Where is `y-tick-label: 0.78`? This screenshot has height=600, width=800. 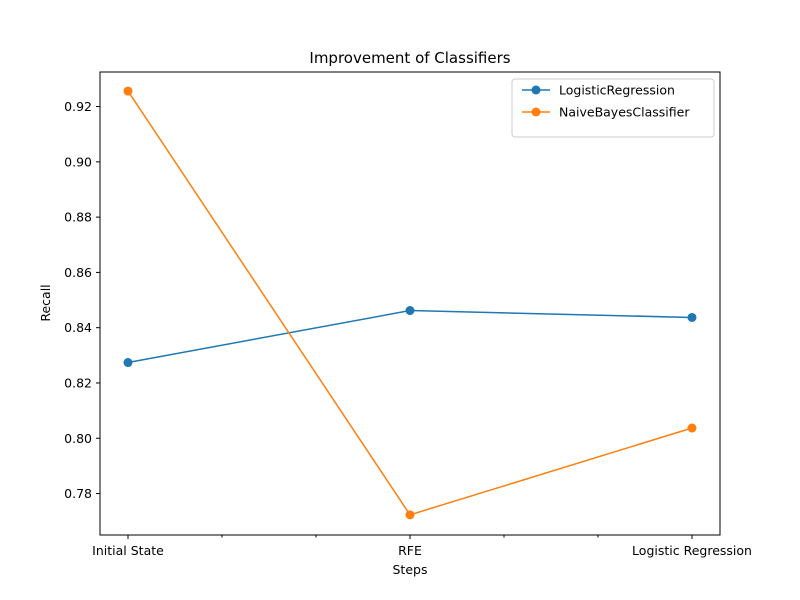 y-tick-label: 0.78 is located at coordinates (78, 493).